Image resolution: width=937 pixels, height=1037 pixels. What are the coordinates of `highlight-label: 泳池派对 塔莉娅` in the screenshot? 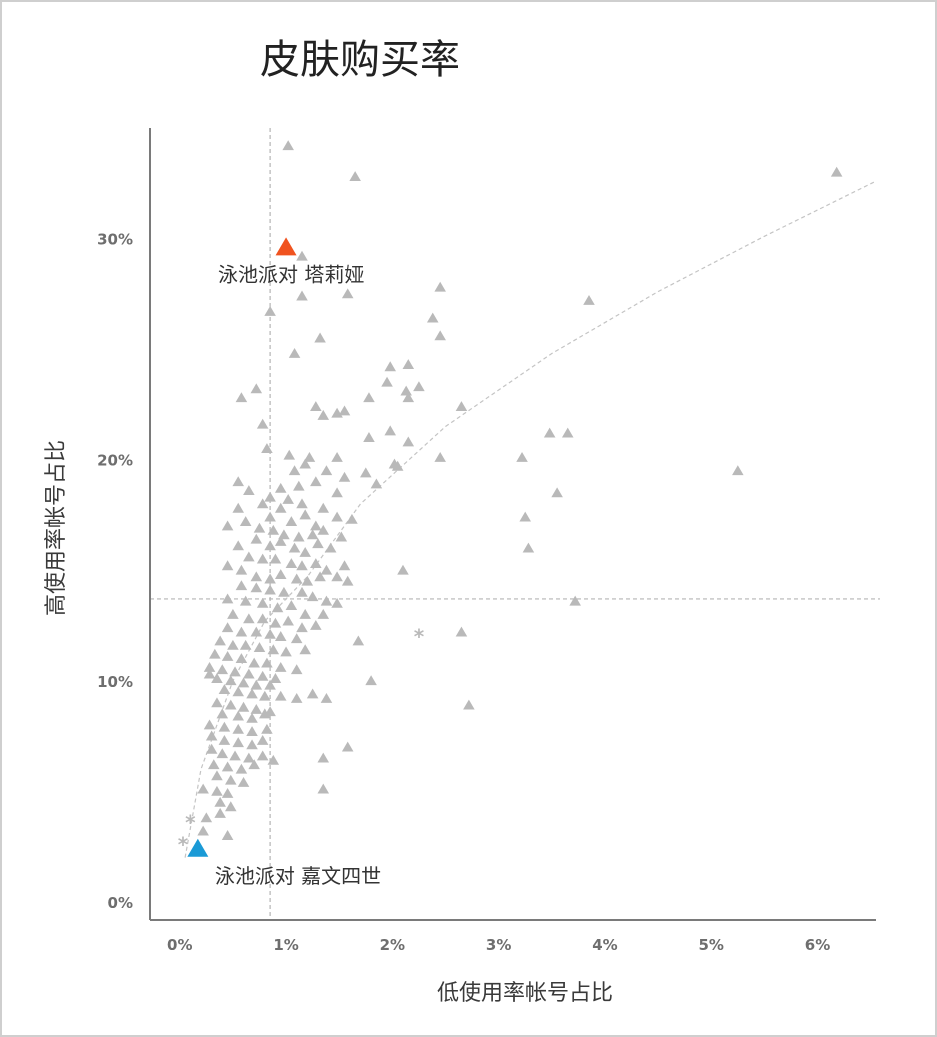 It's located at (291, 274).